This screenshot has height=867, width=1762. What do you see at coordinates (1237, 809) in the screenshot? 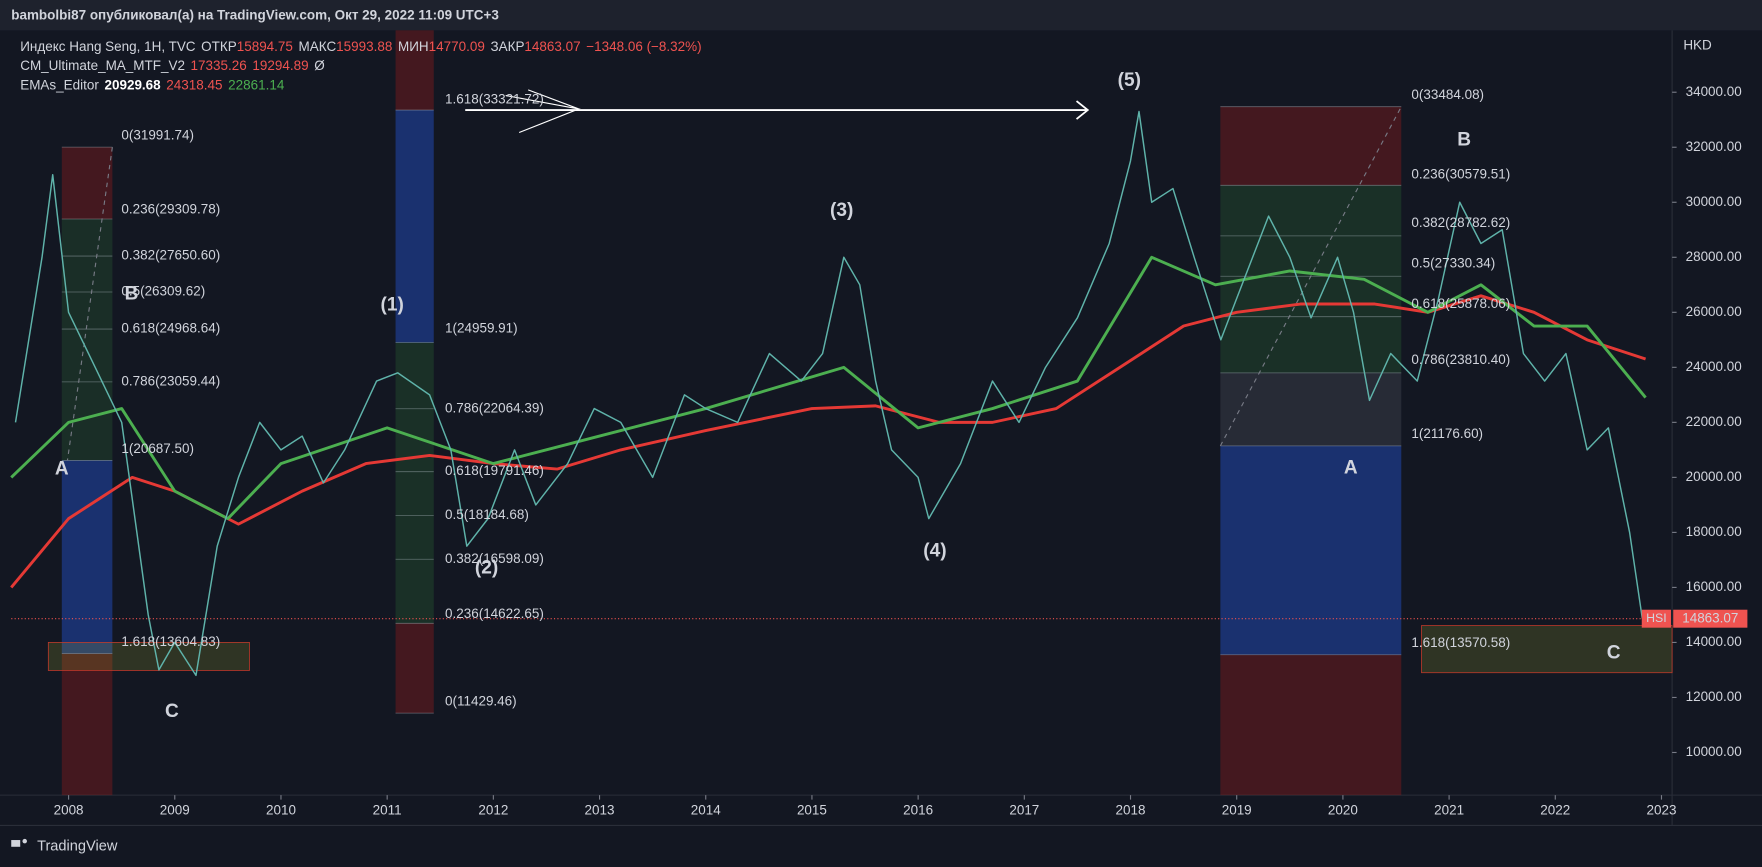
I see `x-tick-label: 2019` at bounding box center [1237, 809].